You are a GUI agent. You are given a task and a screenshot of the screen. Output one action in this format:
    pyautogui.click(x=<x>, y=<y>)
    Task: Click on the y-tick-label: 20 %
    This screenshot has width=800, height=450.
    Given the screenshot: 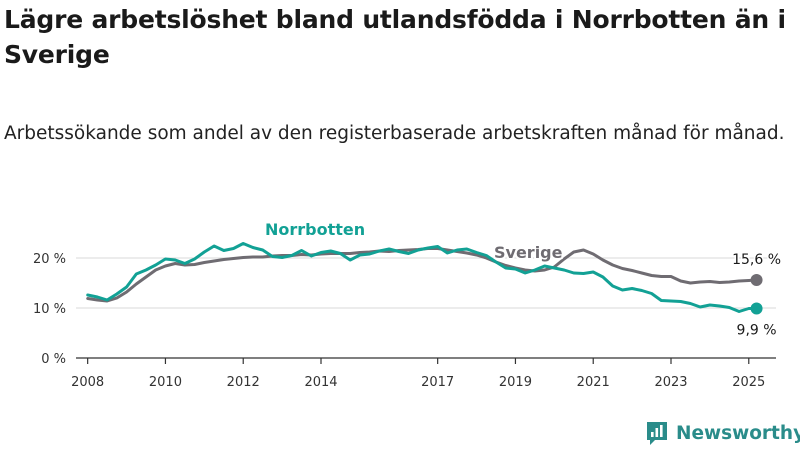 What is the action you would take?
    pyautogui.click(x=49, y=259)
    